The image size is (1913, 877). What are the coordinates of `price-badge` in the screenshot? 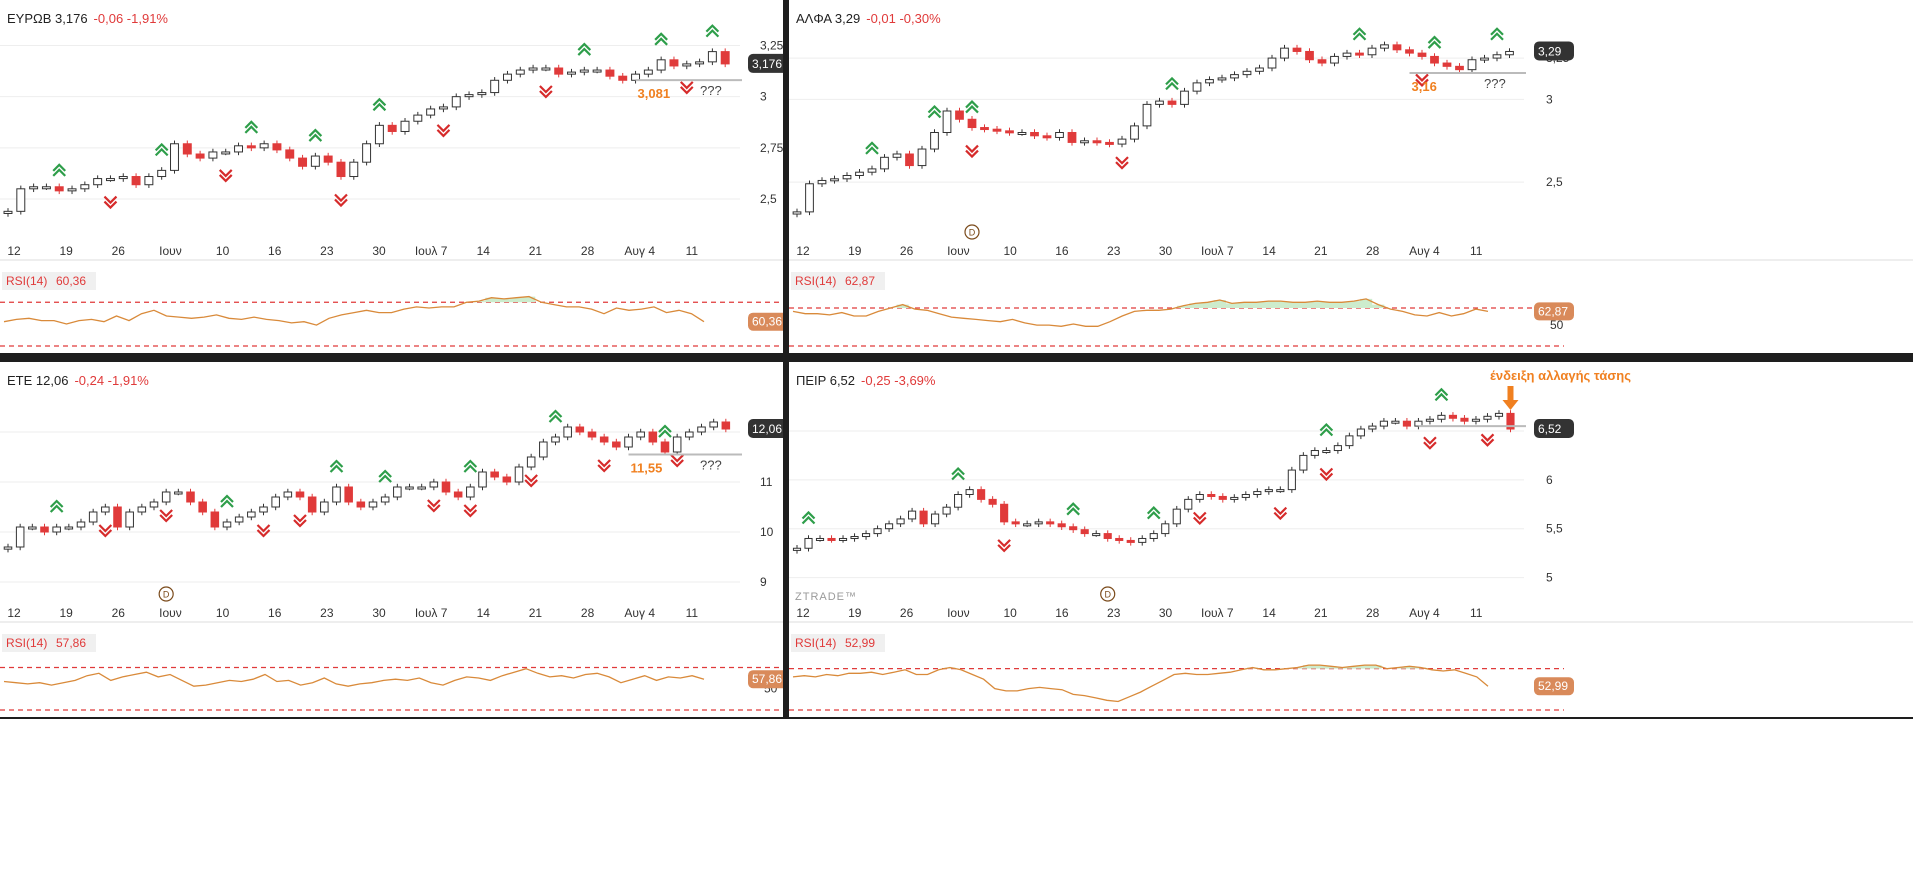 It's located at (1554, 51).